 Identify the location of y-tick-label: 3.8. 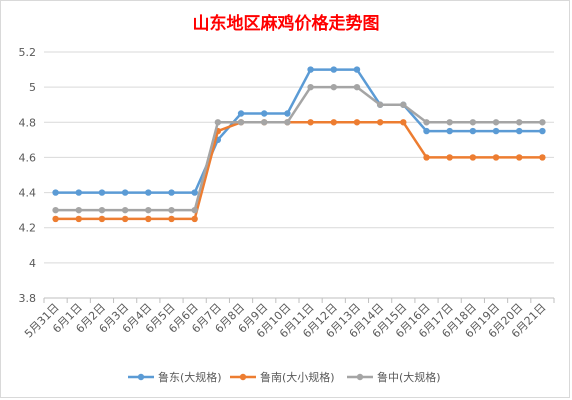
(28, 298).